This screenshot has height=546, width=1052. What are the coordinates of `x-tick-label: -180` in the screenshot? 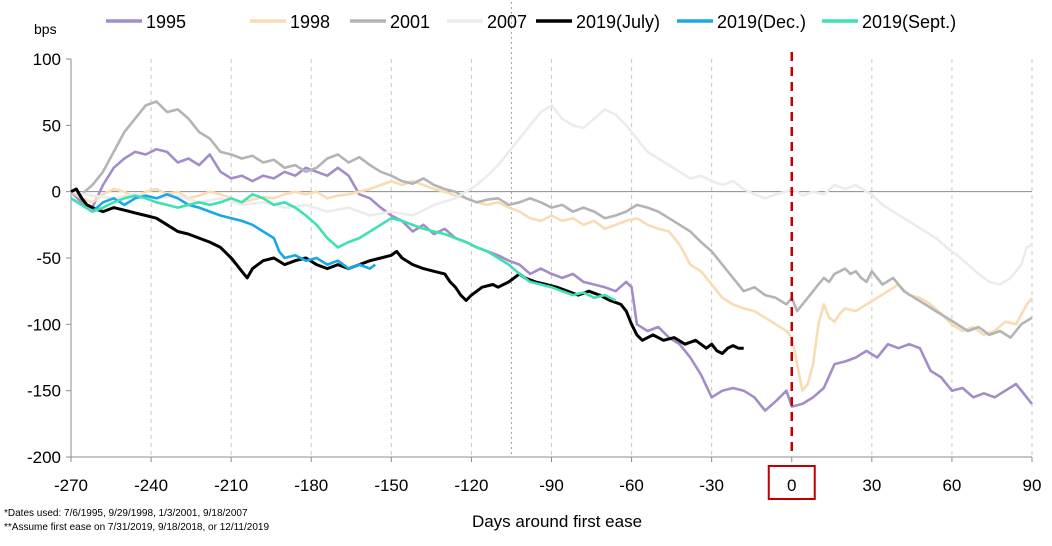 It's located at (311, 485).